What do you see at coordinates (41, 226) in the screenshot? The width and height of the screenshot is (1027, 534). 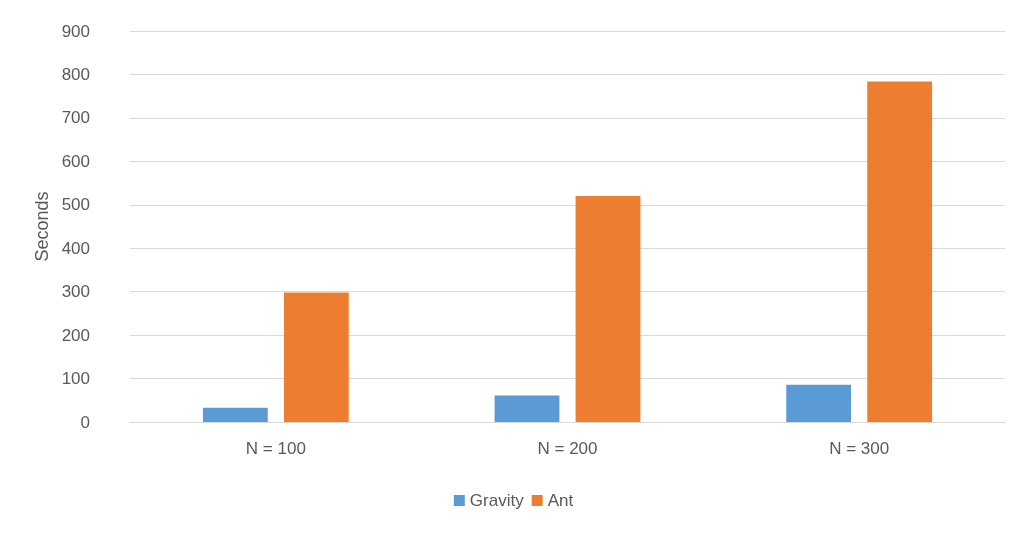 I see `y-axis-title: Seconds` at bounding box center [41, 226].